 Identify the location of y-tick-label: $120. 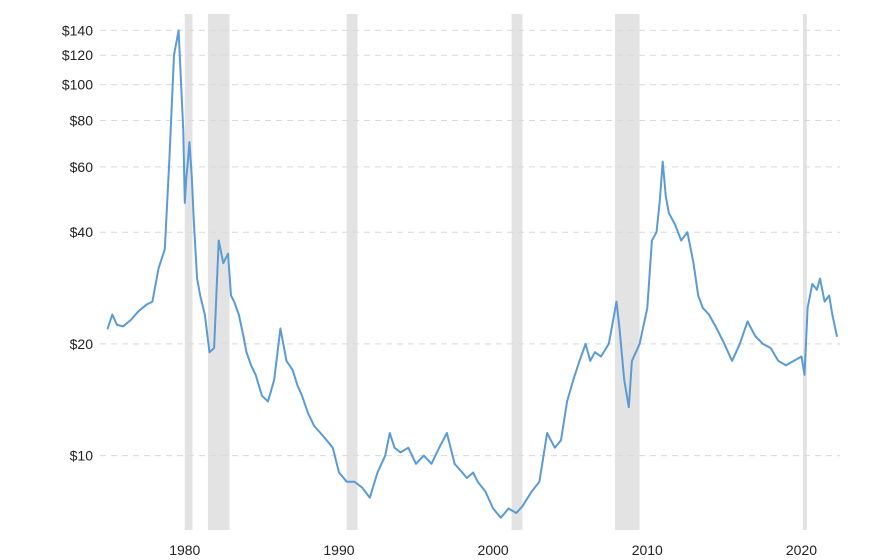
(77, 55).